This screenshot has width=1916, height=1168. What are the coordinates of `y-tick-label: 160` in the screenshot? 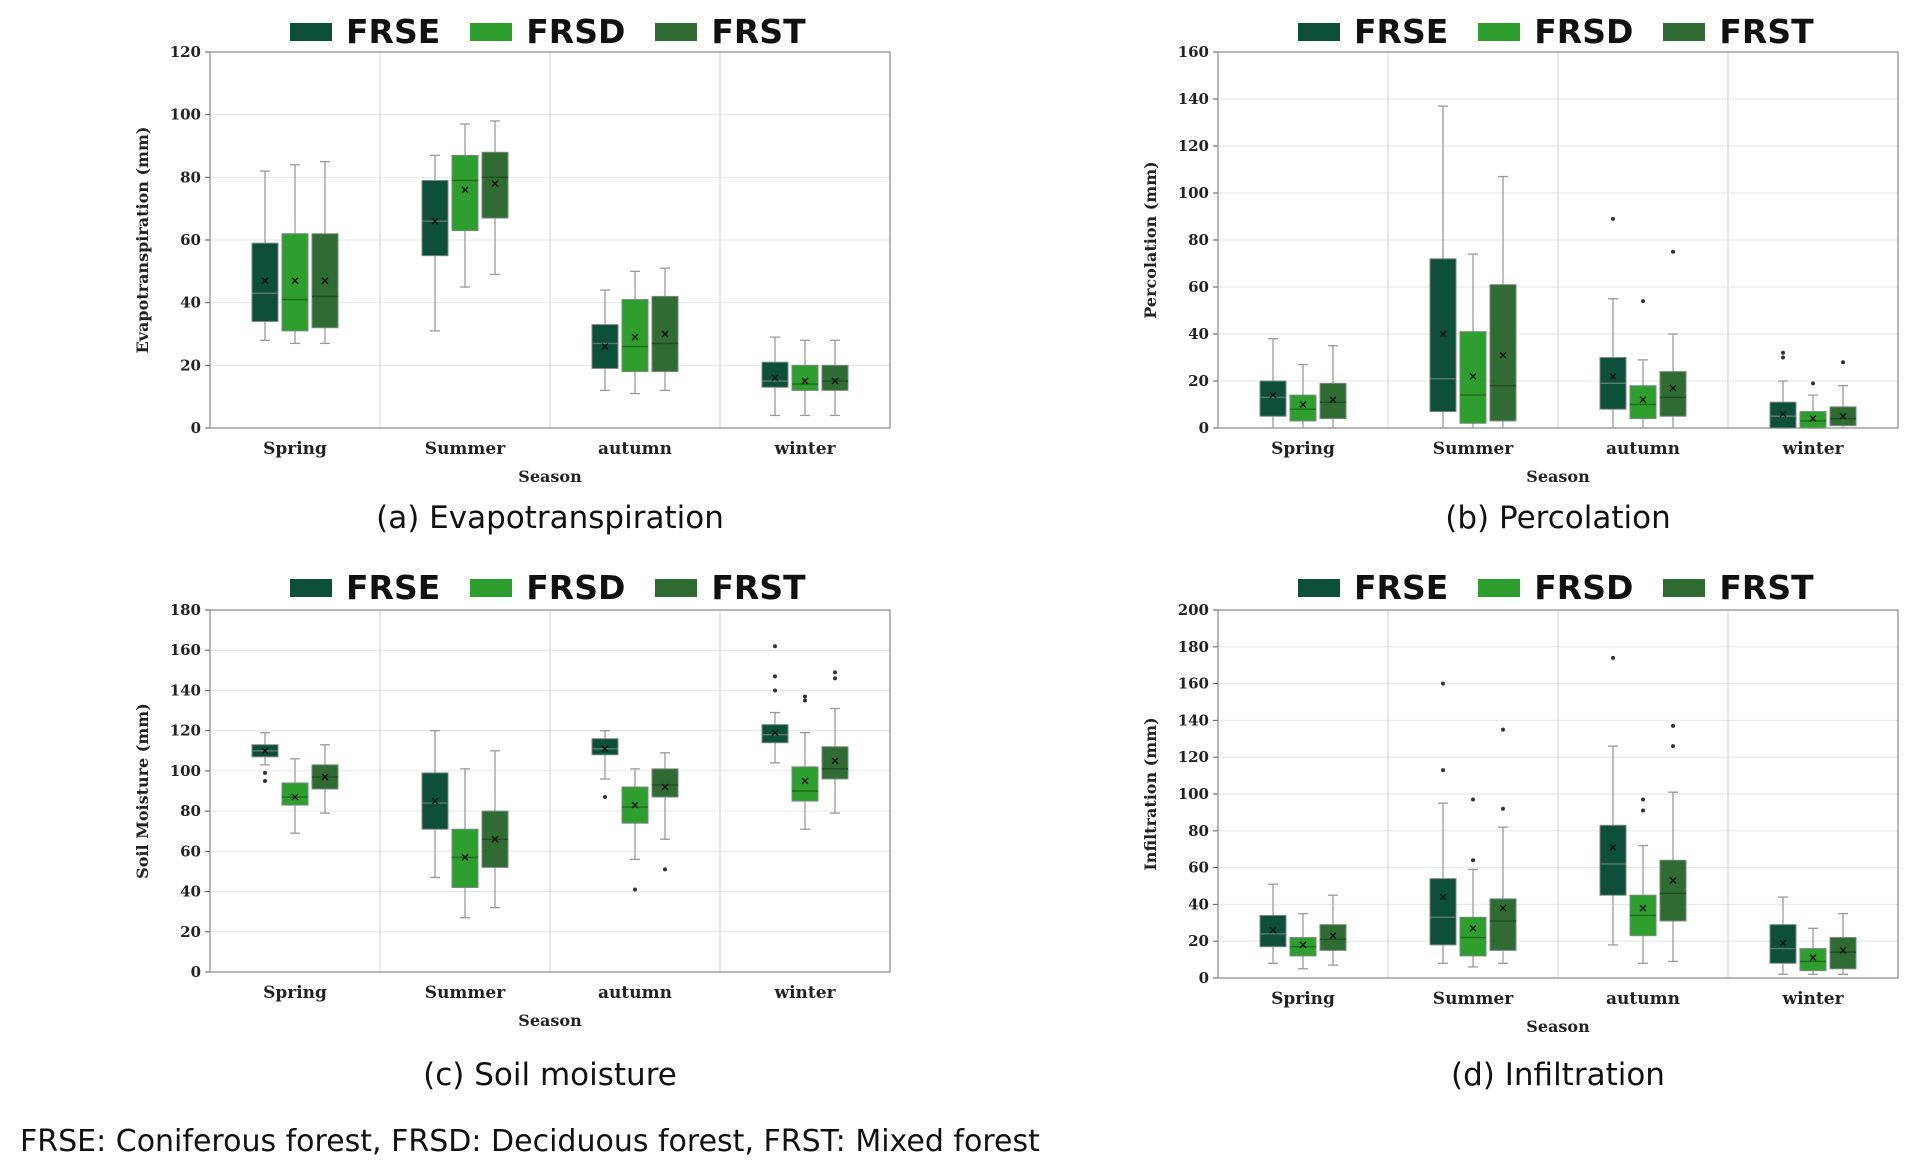 It's located at (1193, 684).